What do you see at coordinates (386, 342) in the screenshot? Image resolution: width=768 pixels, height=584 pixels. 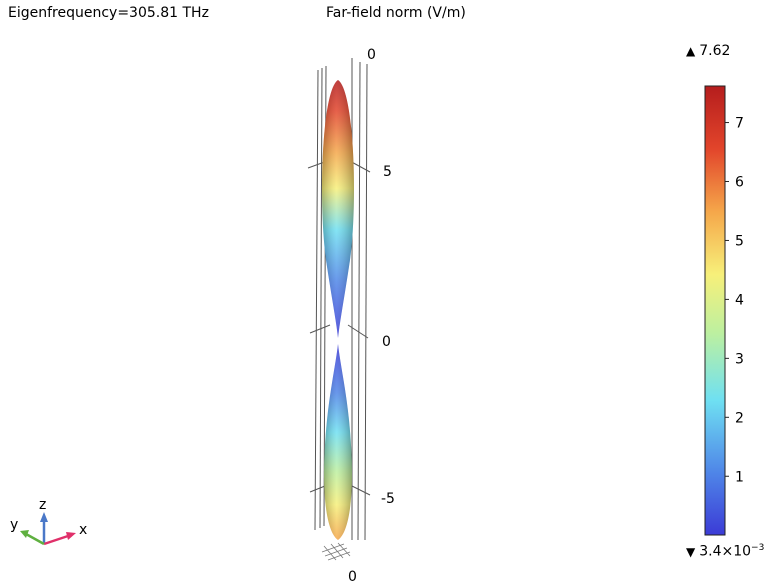 I see `axis-tick-0: 0` at bounding box center [386, 342].